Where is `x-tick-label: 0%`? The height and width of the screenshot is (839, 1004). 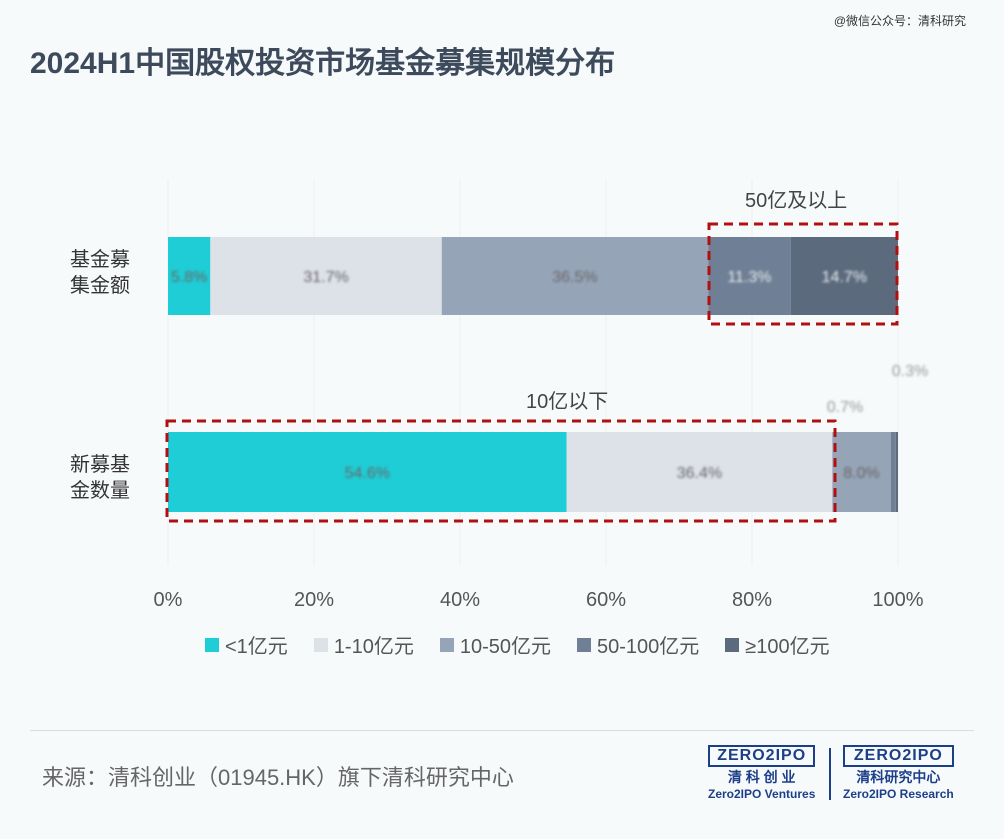 x-tick-label: 0% is located at coordinates (168, 600).